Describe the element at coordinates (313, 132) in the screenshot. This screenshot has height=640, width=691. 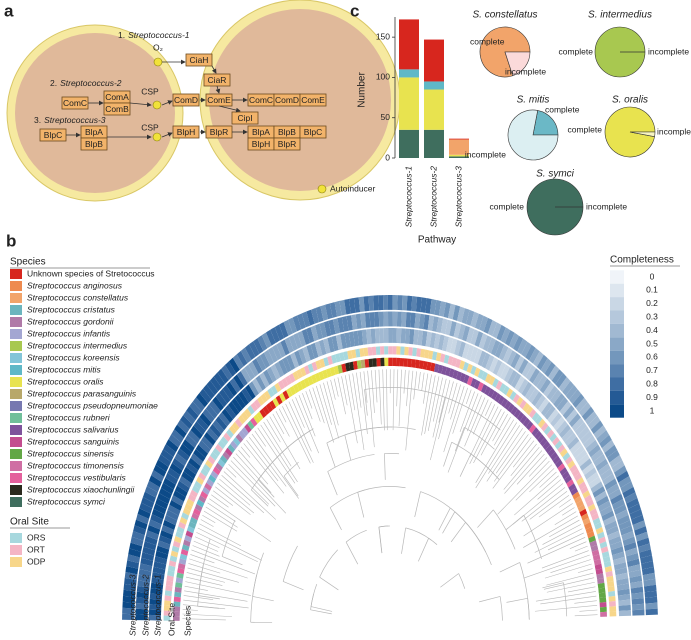
I see `protein-label: BlpC` at that location.